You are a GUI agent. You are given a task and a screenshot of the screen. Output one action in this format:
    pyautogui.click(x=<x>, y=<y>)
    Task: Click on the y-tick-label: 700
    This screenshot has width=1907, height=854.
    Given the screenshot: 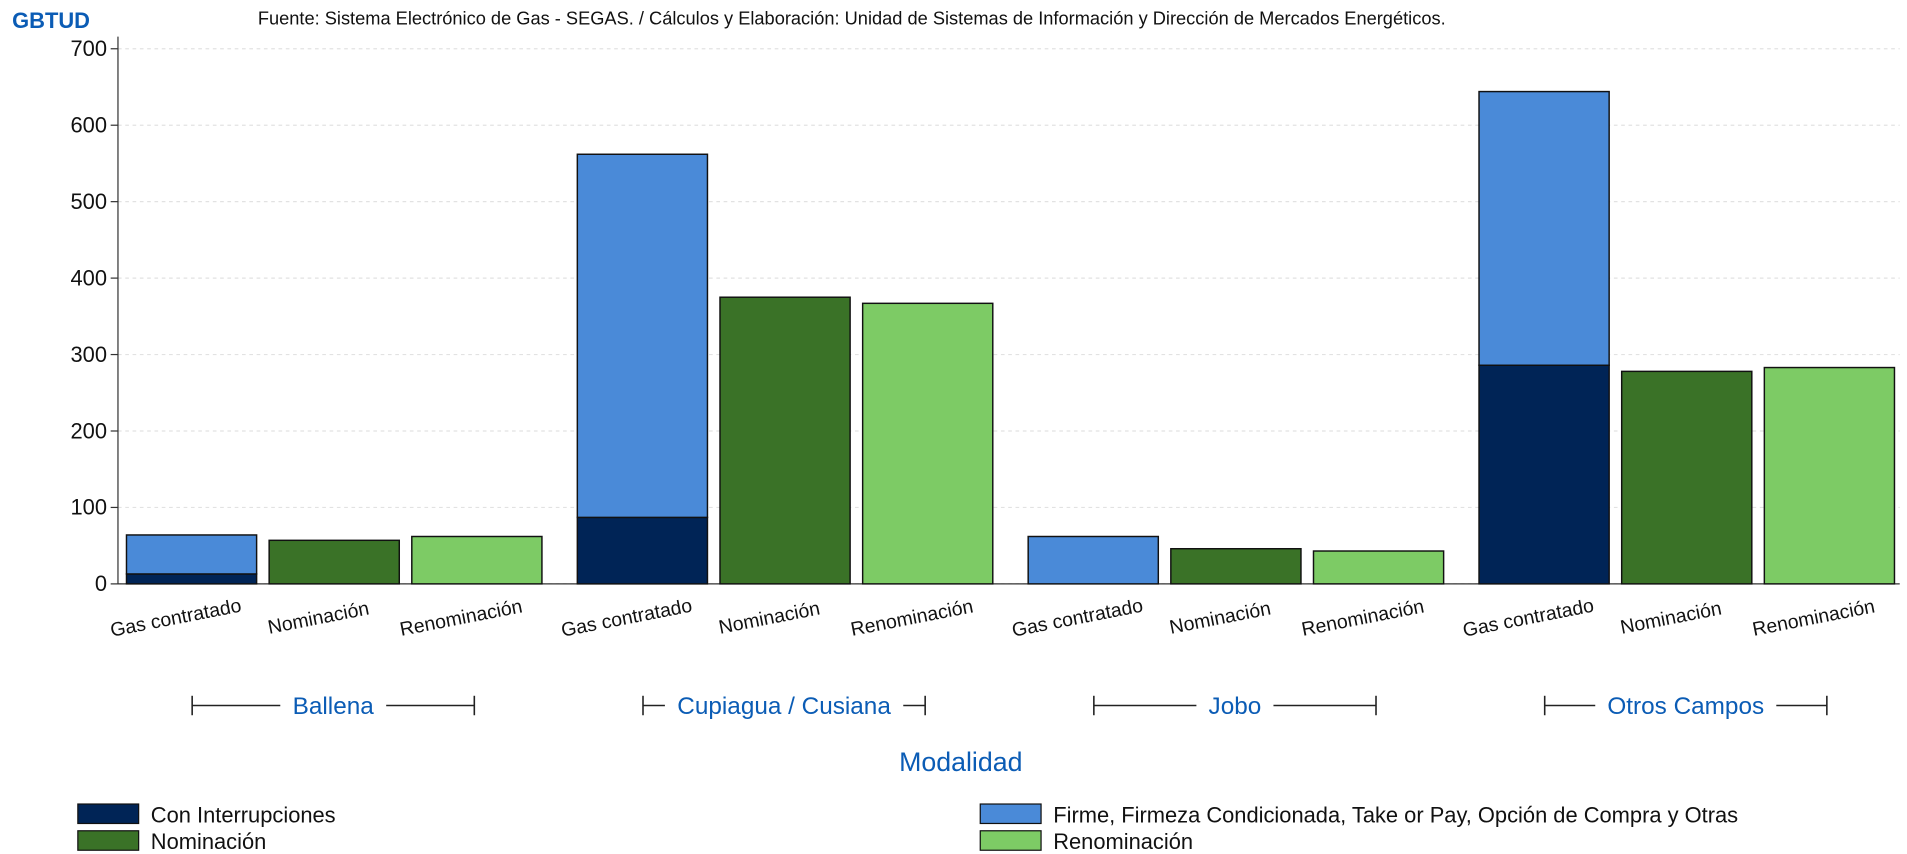 What is the action you would take?
    pyautogui.click(x=89, y=48)
    